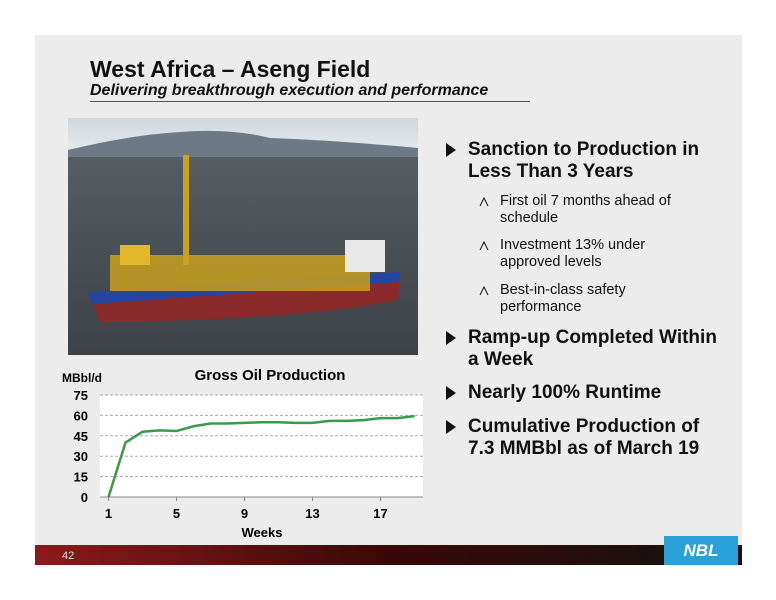 Image resolution: width=776 pixels, height=600 pixels. Describe the element at coordinates (261, 456) in the screenshot. I see `line` at that location.